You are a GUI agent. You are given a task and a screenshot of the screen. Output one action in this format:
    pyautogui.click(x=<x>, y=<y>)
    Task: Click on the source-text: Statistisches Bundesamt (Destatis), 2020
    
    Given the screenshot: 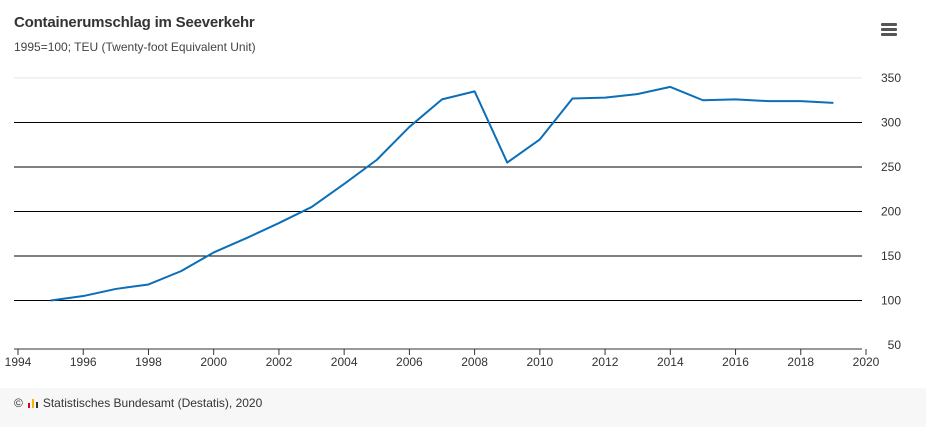 What is the action you would take?
    pyautogui.click(x=152, y=403)
    